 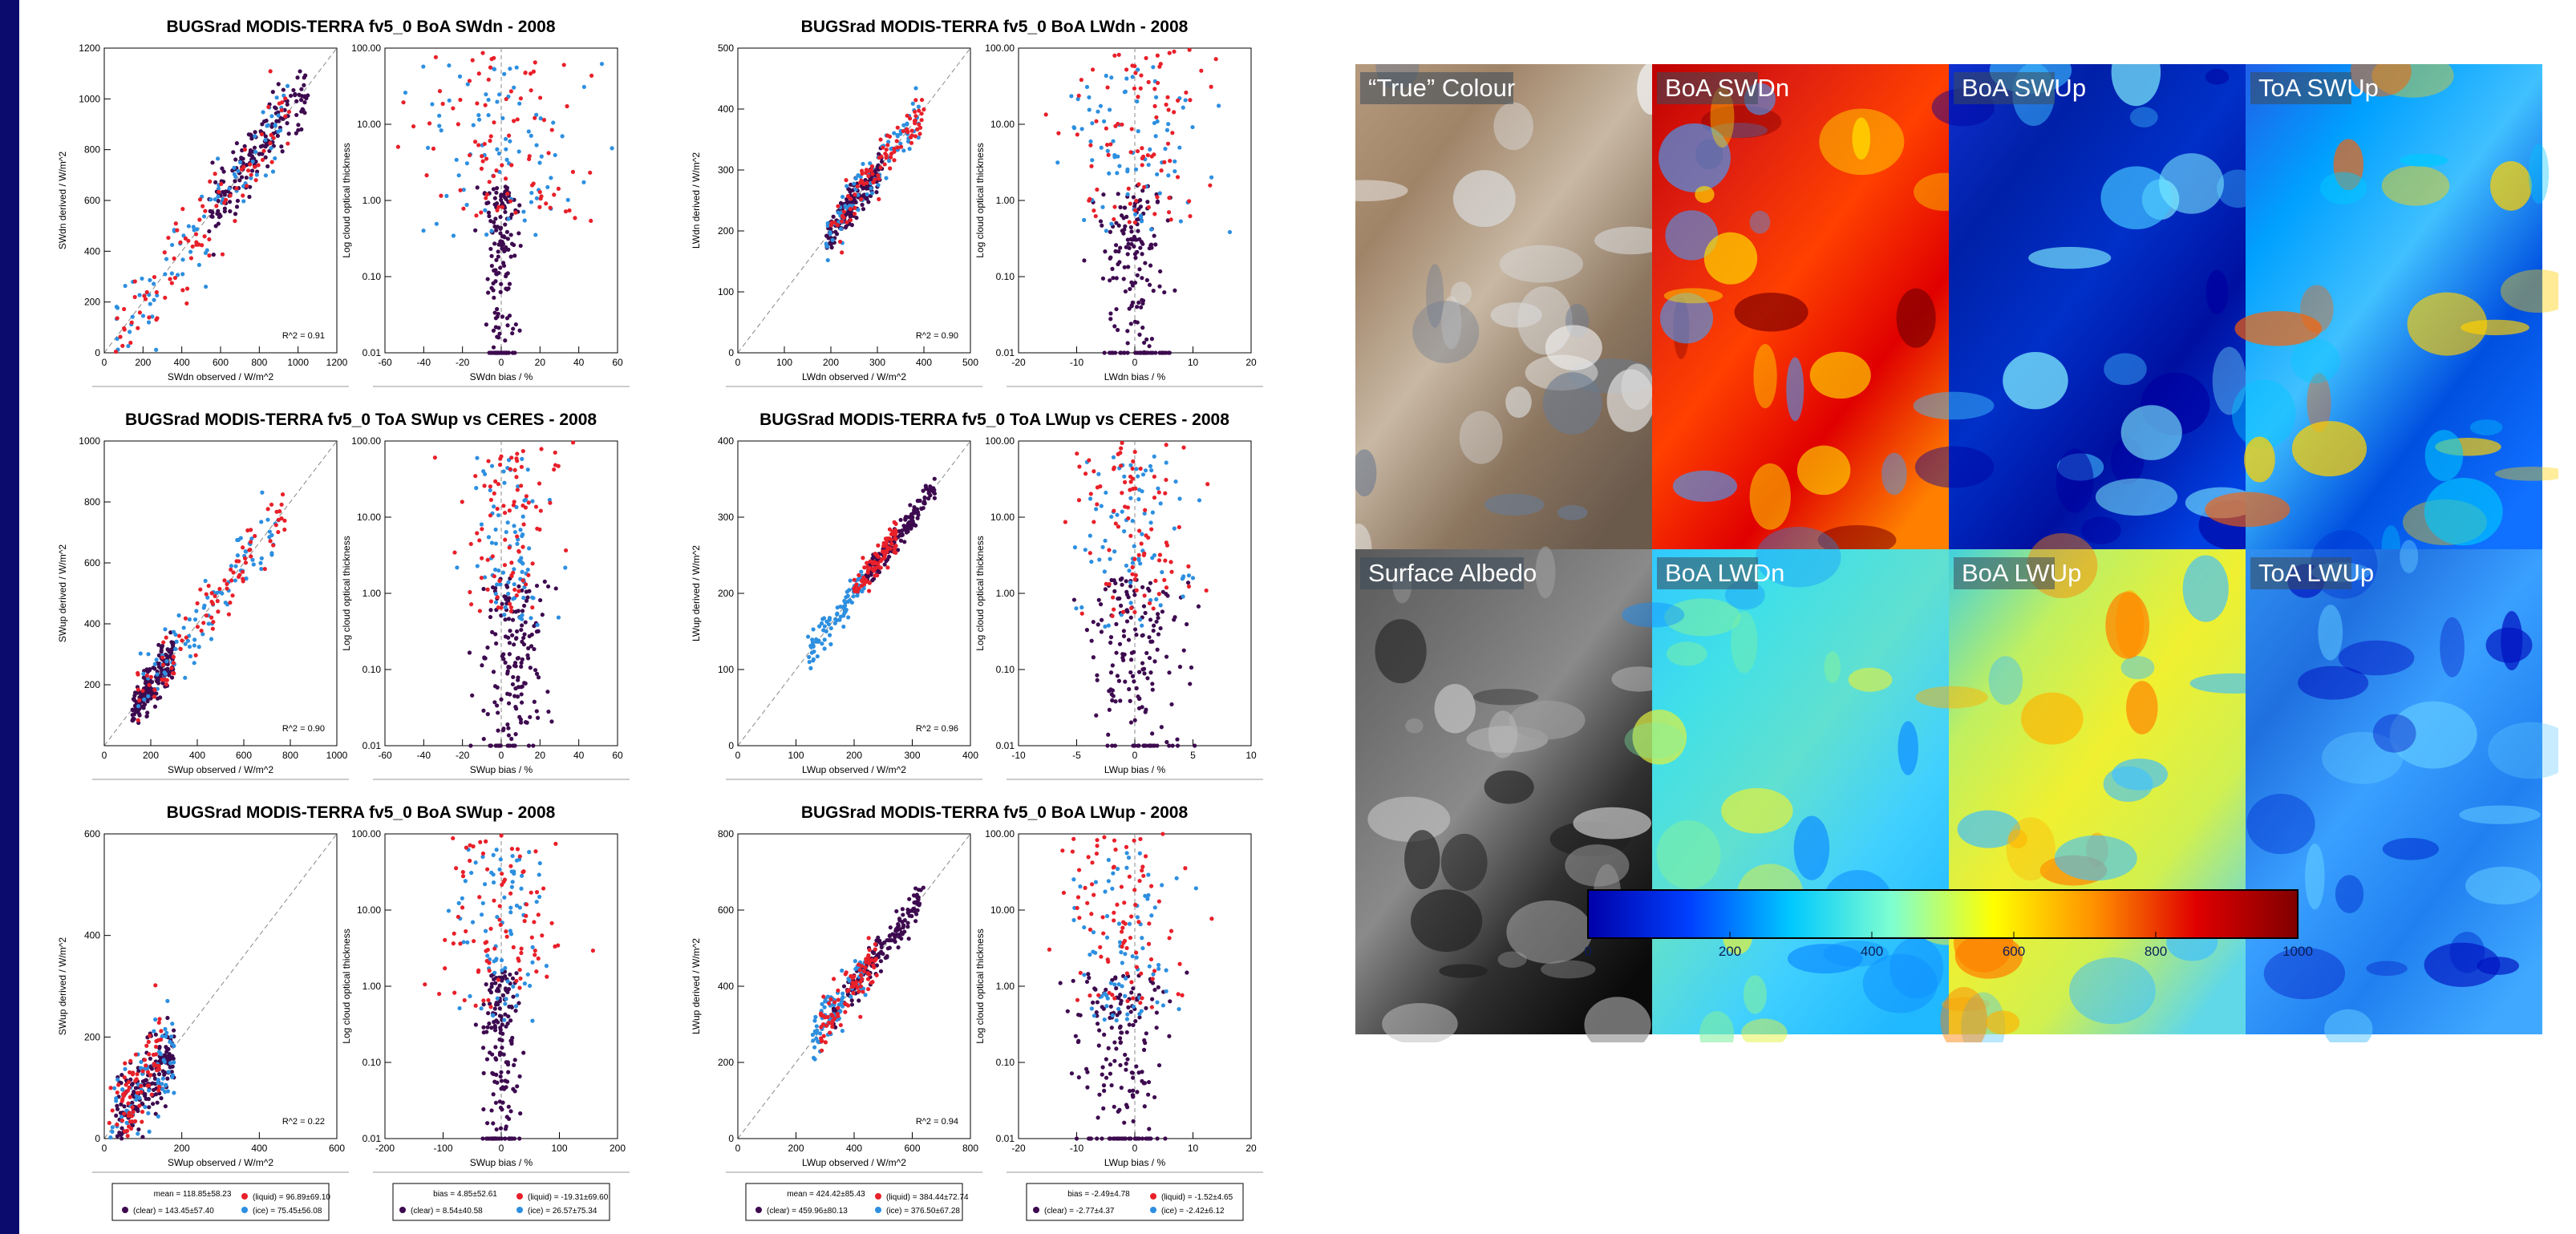 What do you see at coordinates (244, 1196) in the screenshot?
I see `legend-liquid-marker` at bounding box center [244, 1196].